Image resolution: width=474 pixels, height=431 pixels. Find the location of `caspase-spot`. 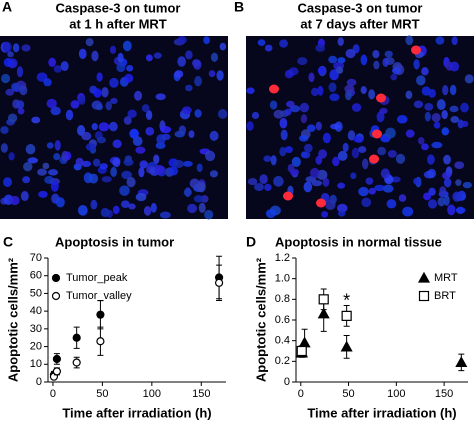

caspase-spot is located at coordinates (288, 196).